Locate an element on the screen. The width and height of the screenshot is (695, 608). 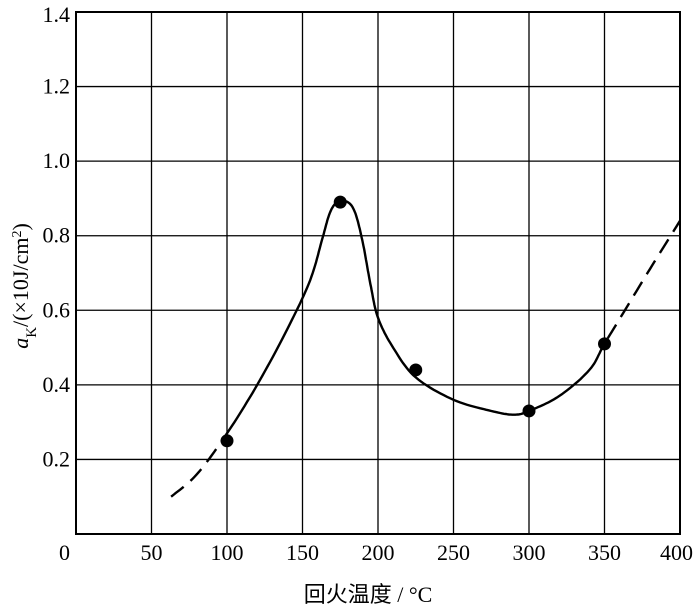
y-axis-title-symbol: a is located at coordinates (20, 343).